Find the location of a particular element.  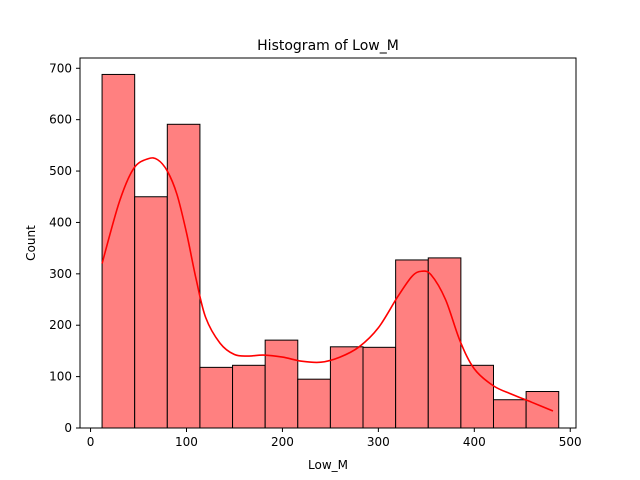

x-tick-label: 300 is located at coordinates (378, 442).